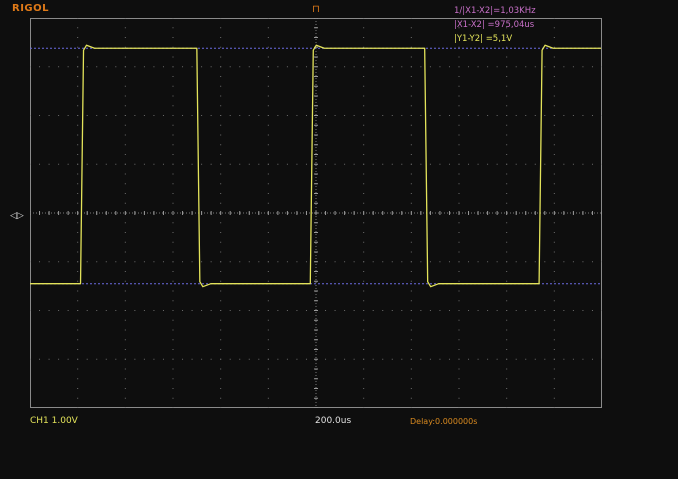 The image size is (678, 479). Describe the element at coordinates (31, 8) in the screenshot. I see `brand-logo: RIGOL` at that location.